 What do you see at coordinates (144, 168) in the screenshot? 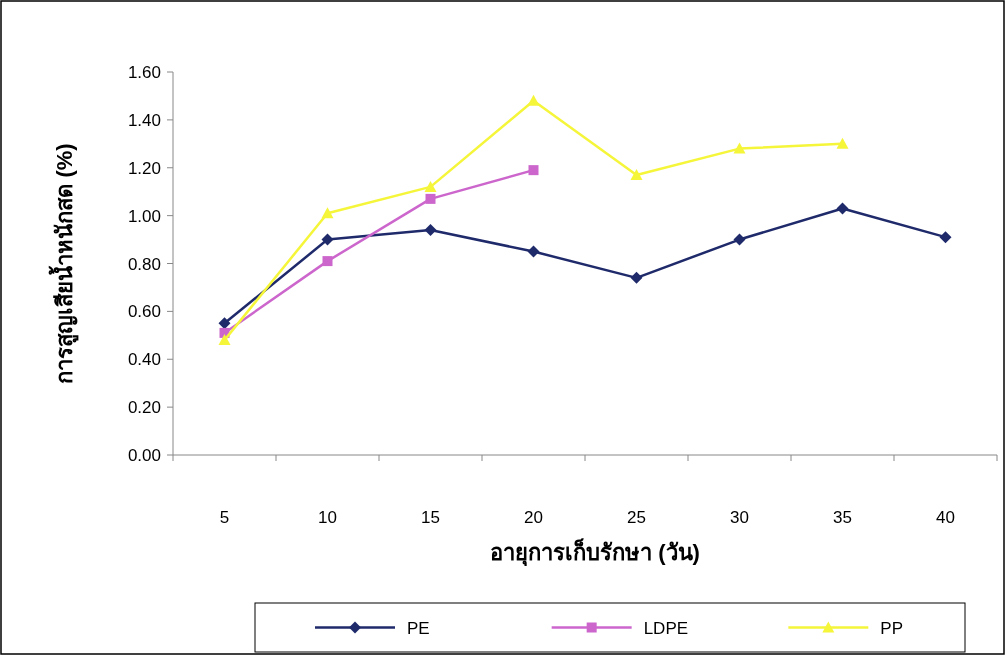
I see `y-tick-label: 1.20` at bounding box center [144, 168].